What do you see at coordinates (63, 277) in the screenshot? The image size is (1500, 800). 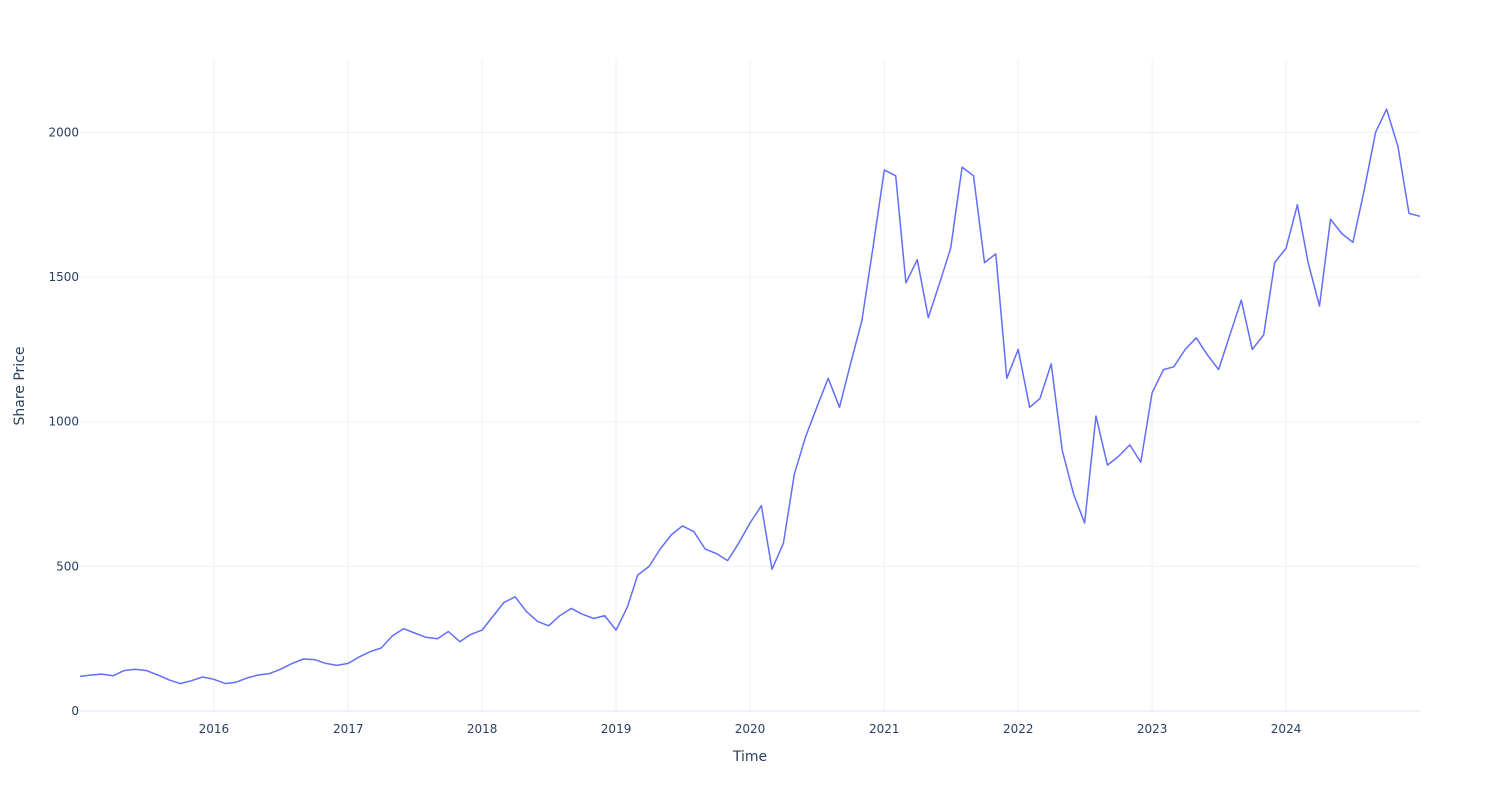 I see `y-tick-label: 1500` at bounding box center [63, 277].